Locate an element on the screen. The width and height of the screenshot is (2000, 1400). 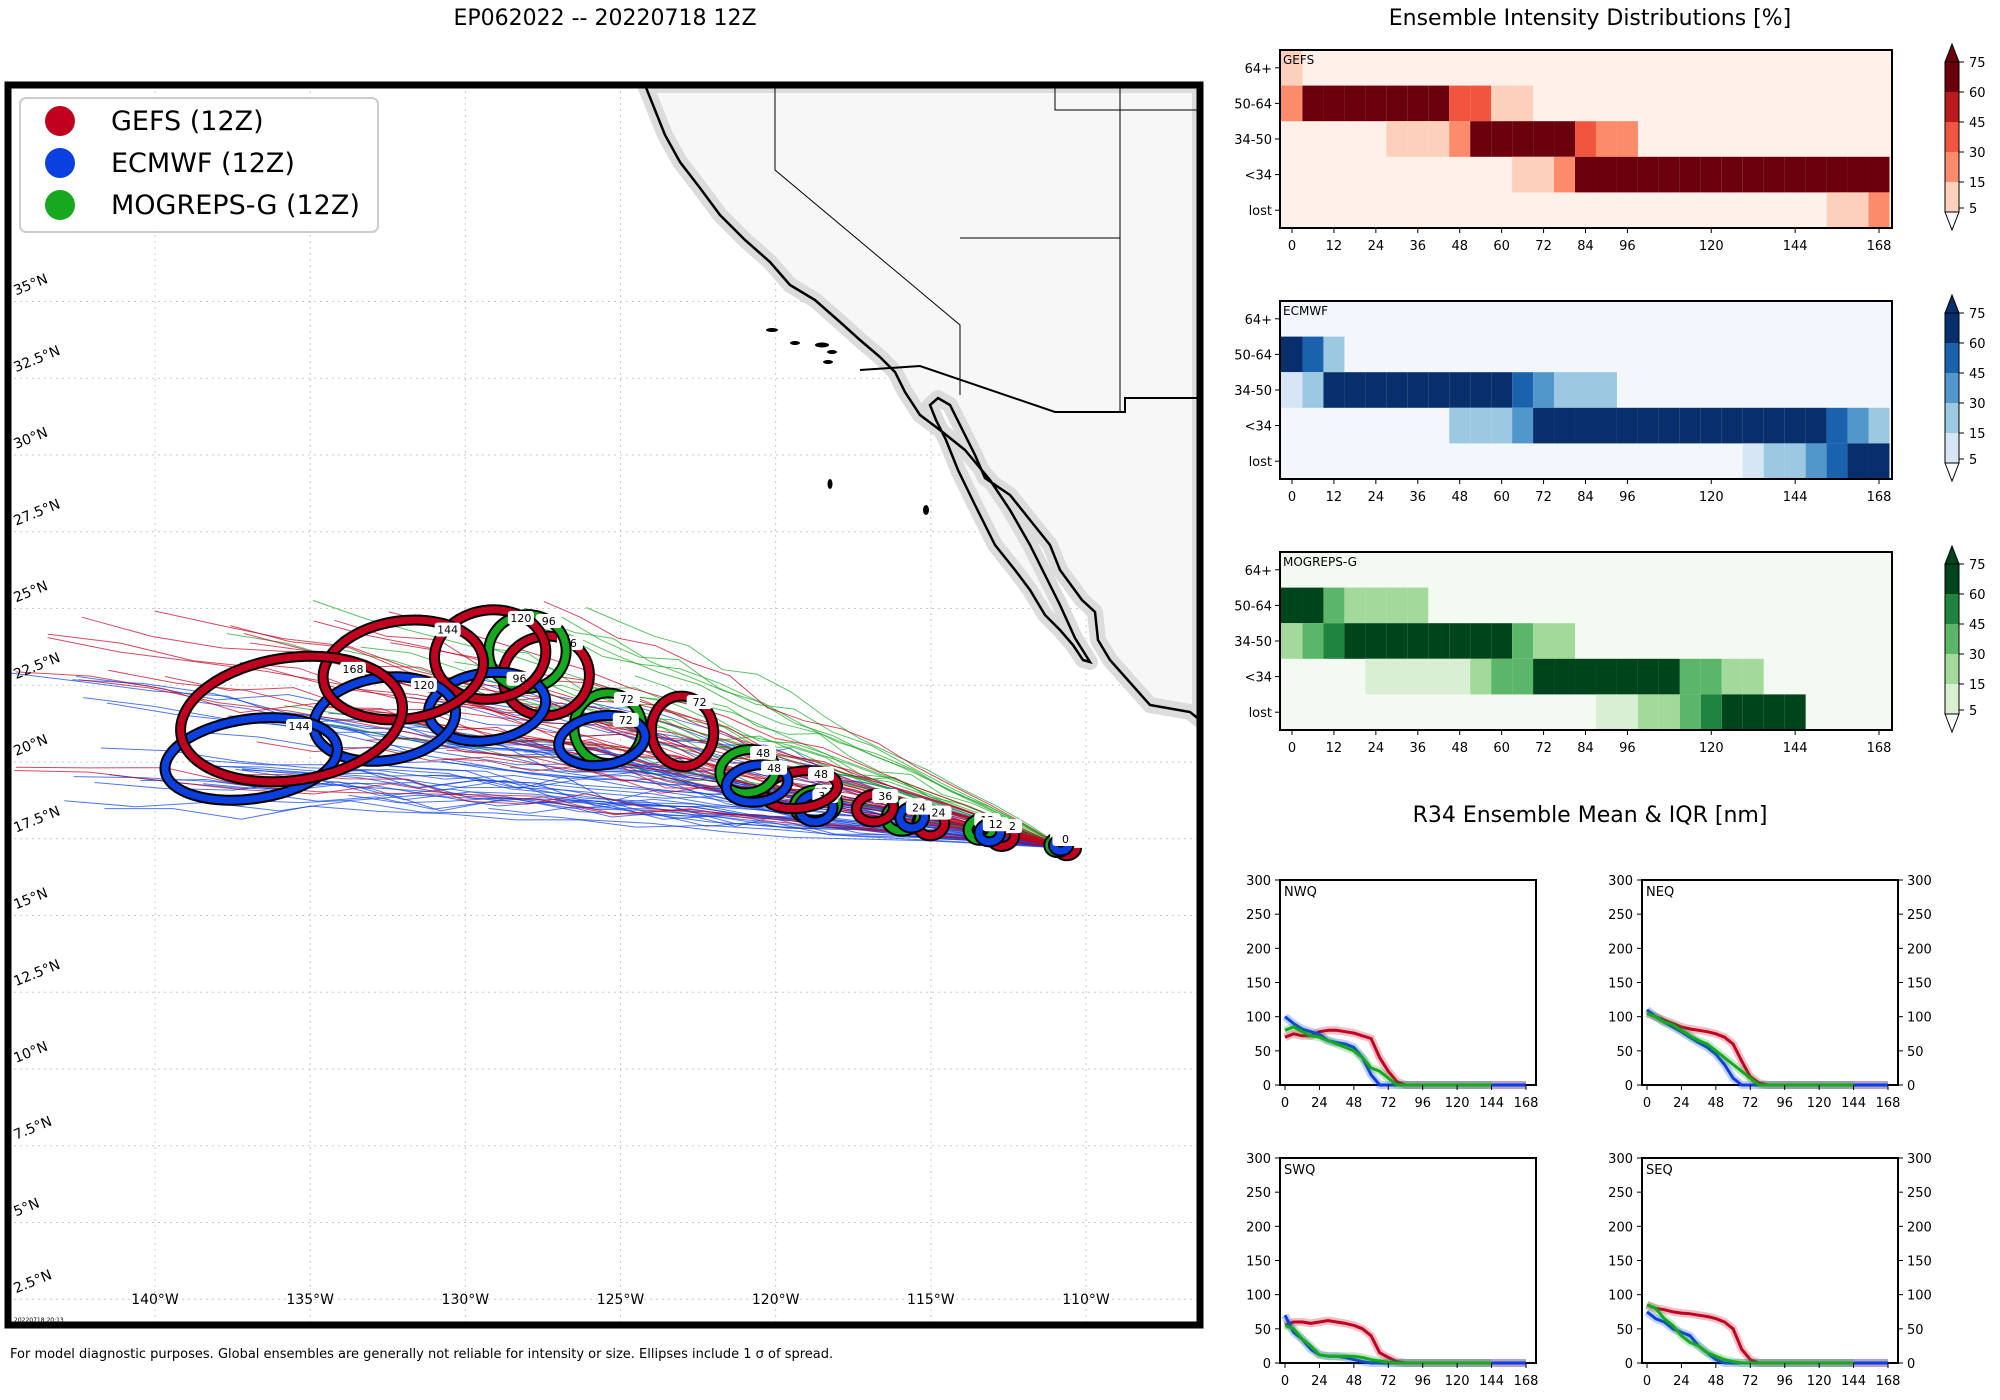
heatmap-title: GEFS is located at coordinates (1298, 60).